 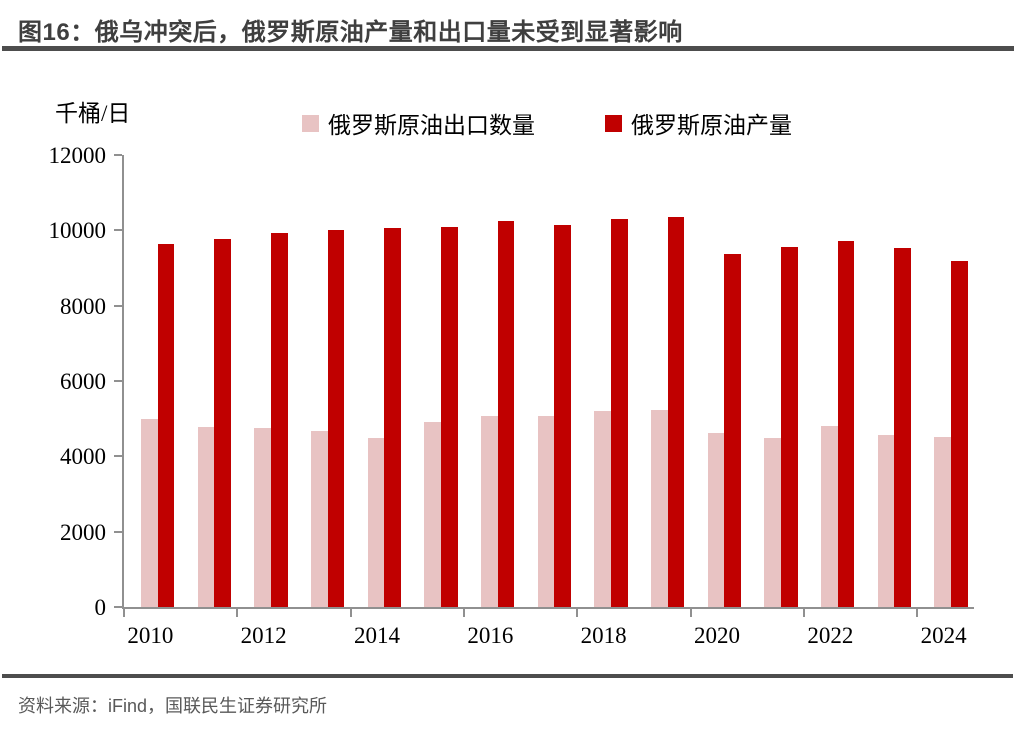 What do you see at coordinates (431, 125) in the screenshot?
I see `legend-label-exports: 俄罗斯原油出口数量` at bounding box center [431, 125].